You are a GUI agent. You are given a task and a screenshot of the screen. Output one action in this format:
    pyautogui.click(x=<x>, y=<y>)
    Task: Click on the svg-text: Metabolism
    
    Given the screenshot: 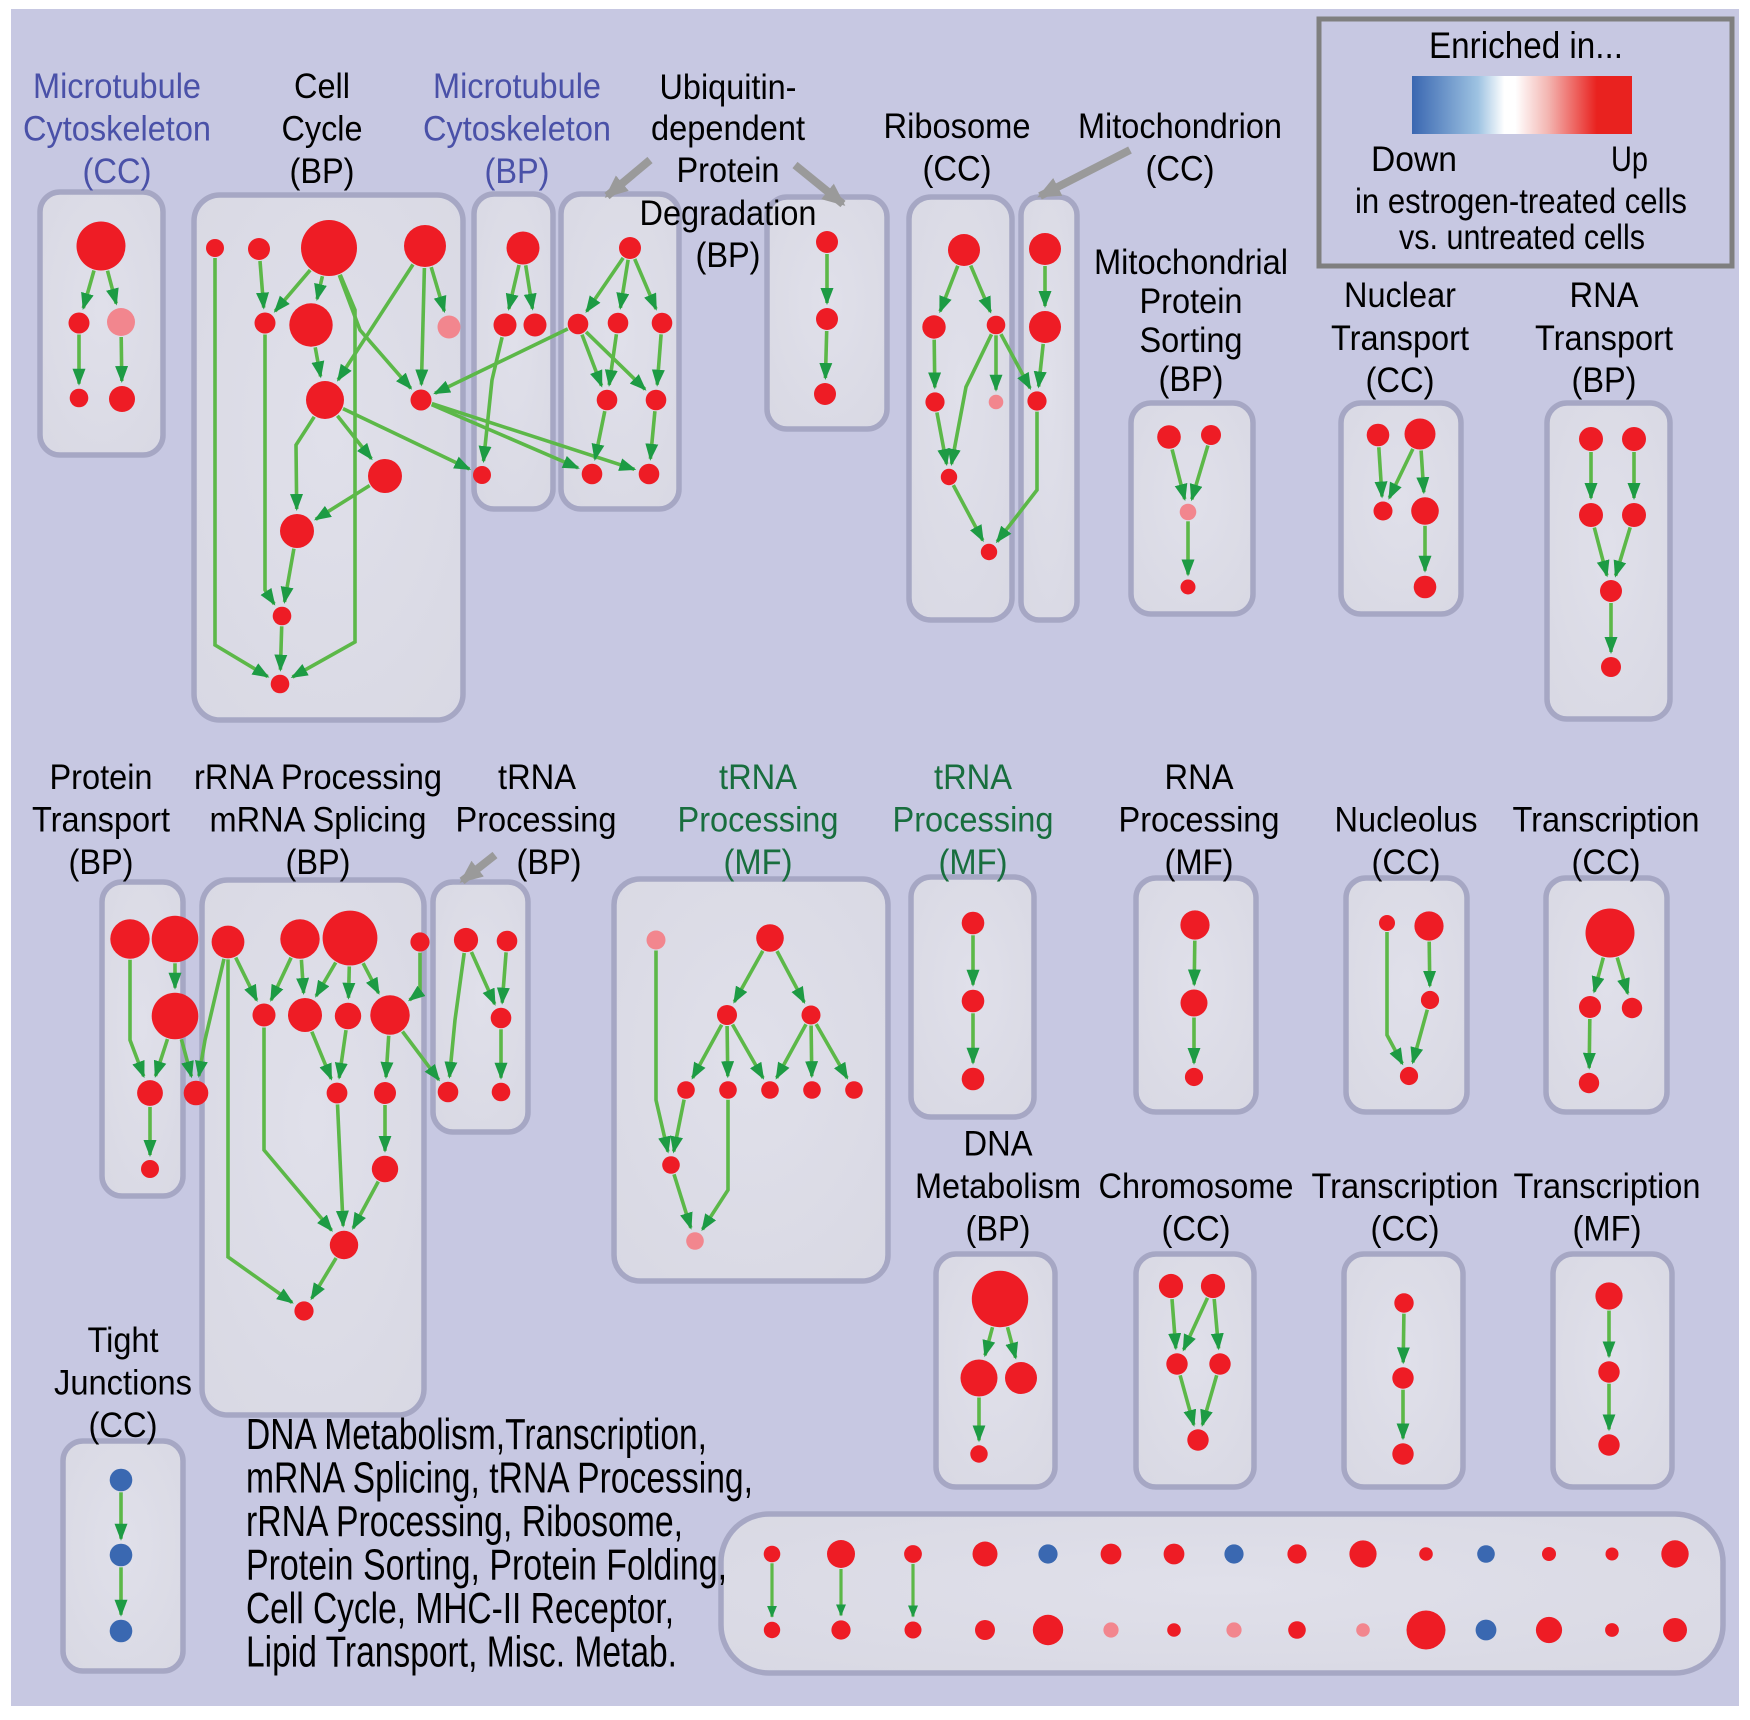 What is the action you would take?
    pyautogui.click(x=998, y=1186)
    